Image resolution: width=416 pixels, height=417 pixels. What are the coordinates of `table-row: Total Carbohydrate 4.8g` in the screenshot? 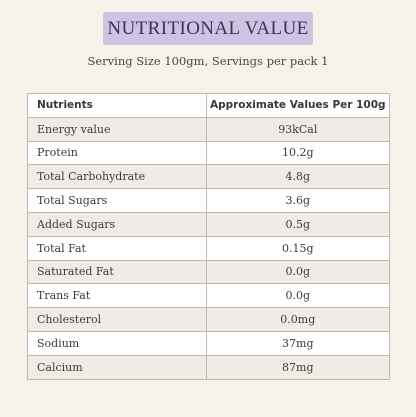 It's located at (209, 177).